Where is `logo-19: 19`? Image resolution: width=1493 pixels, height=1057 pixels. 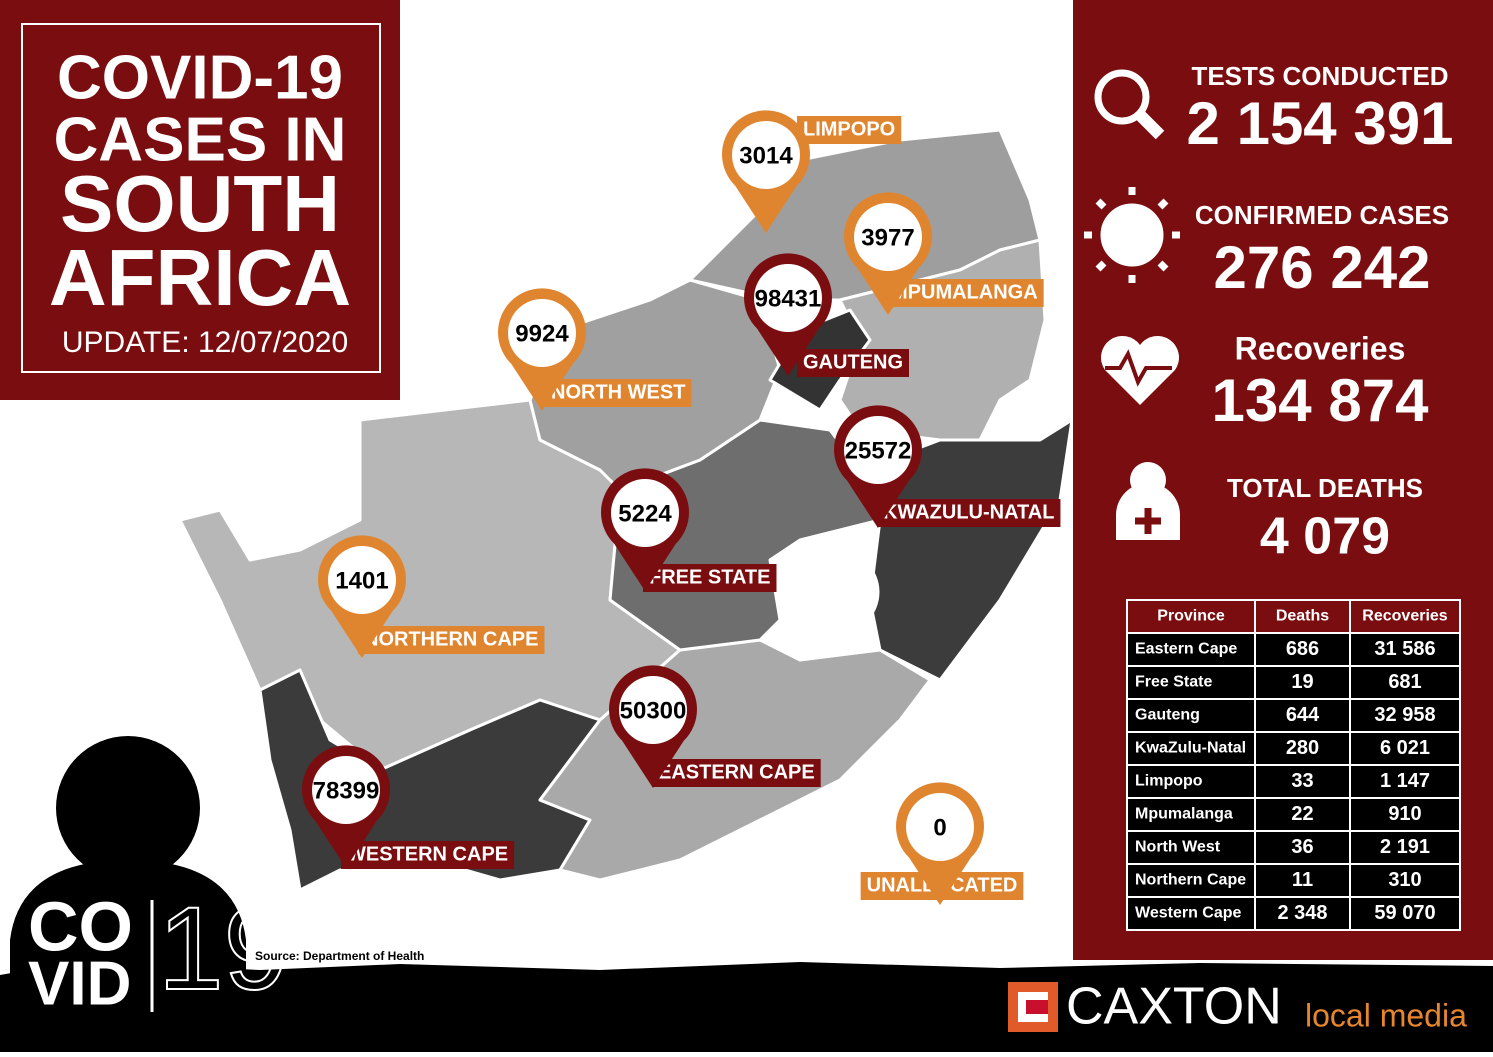
logo-19: 19 is located at coordinates (223, 949).